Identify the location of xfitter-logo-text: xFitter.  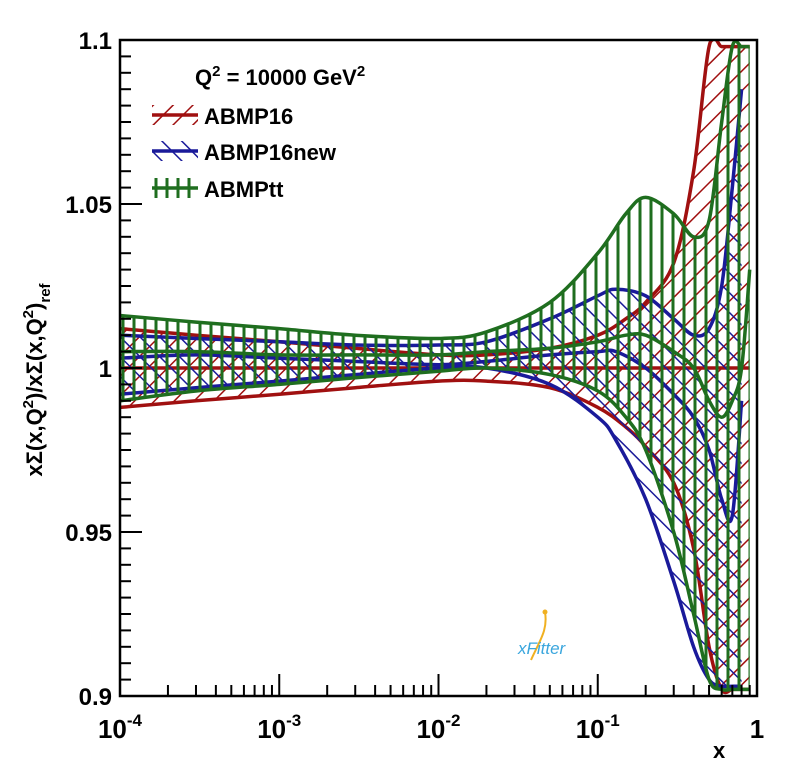
(542, 648).